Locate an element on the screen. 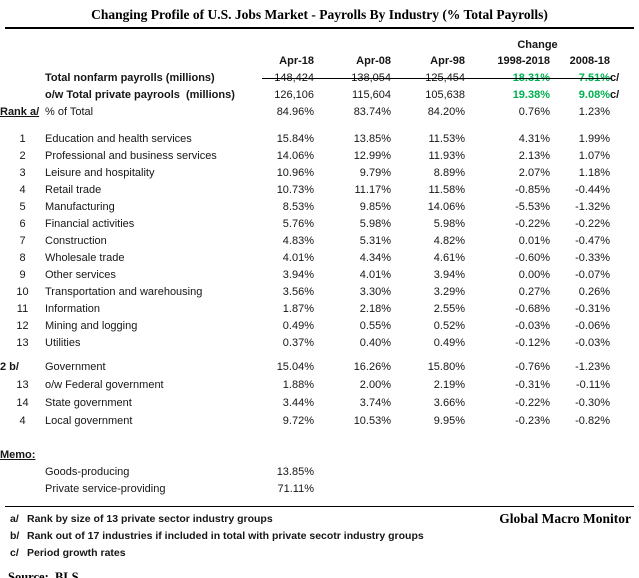  value-cell: 3.56% is located at coordinates (298, 291).